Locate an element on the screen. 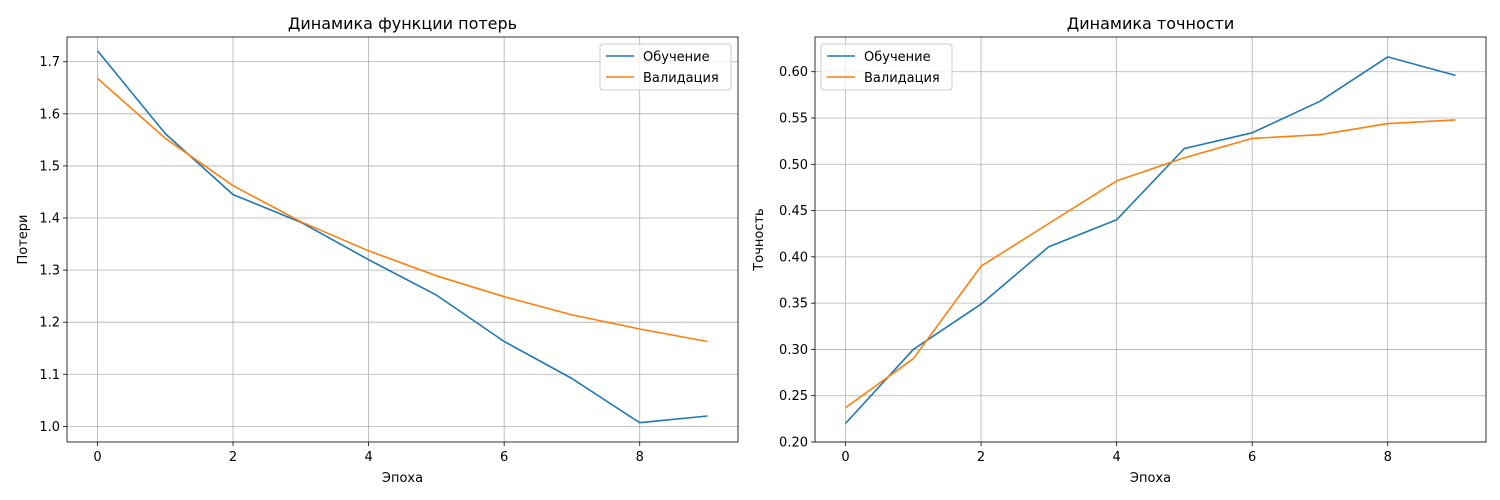 This screenshot has height=500, width=1500. y-tick-label: 0.30 is located at coordinates (793, 350).